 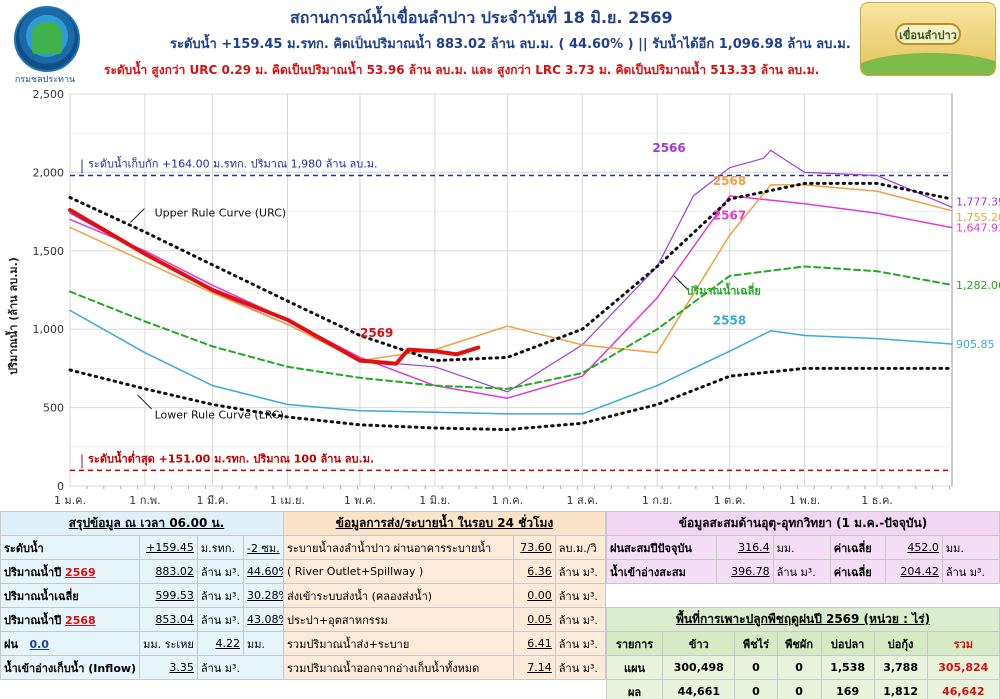 What do you see at coordinates (45, 80) in the screenshot?
I see `logo-caption: กรมชลประทาน` at bounding box center [45, 80].